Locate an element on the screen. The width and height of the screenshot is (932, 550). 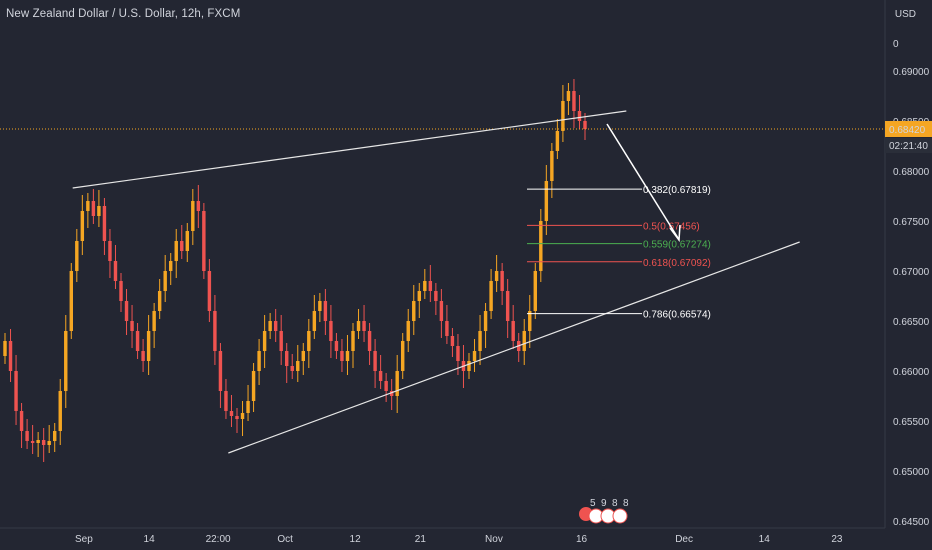
price-tick-label: 0.64500 is located at coordinates (911, 522).